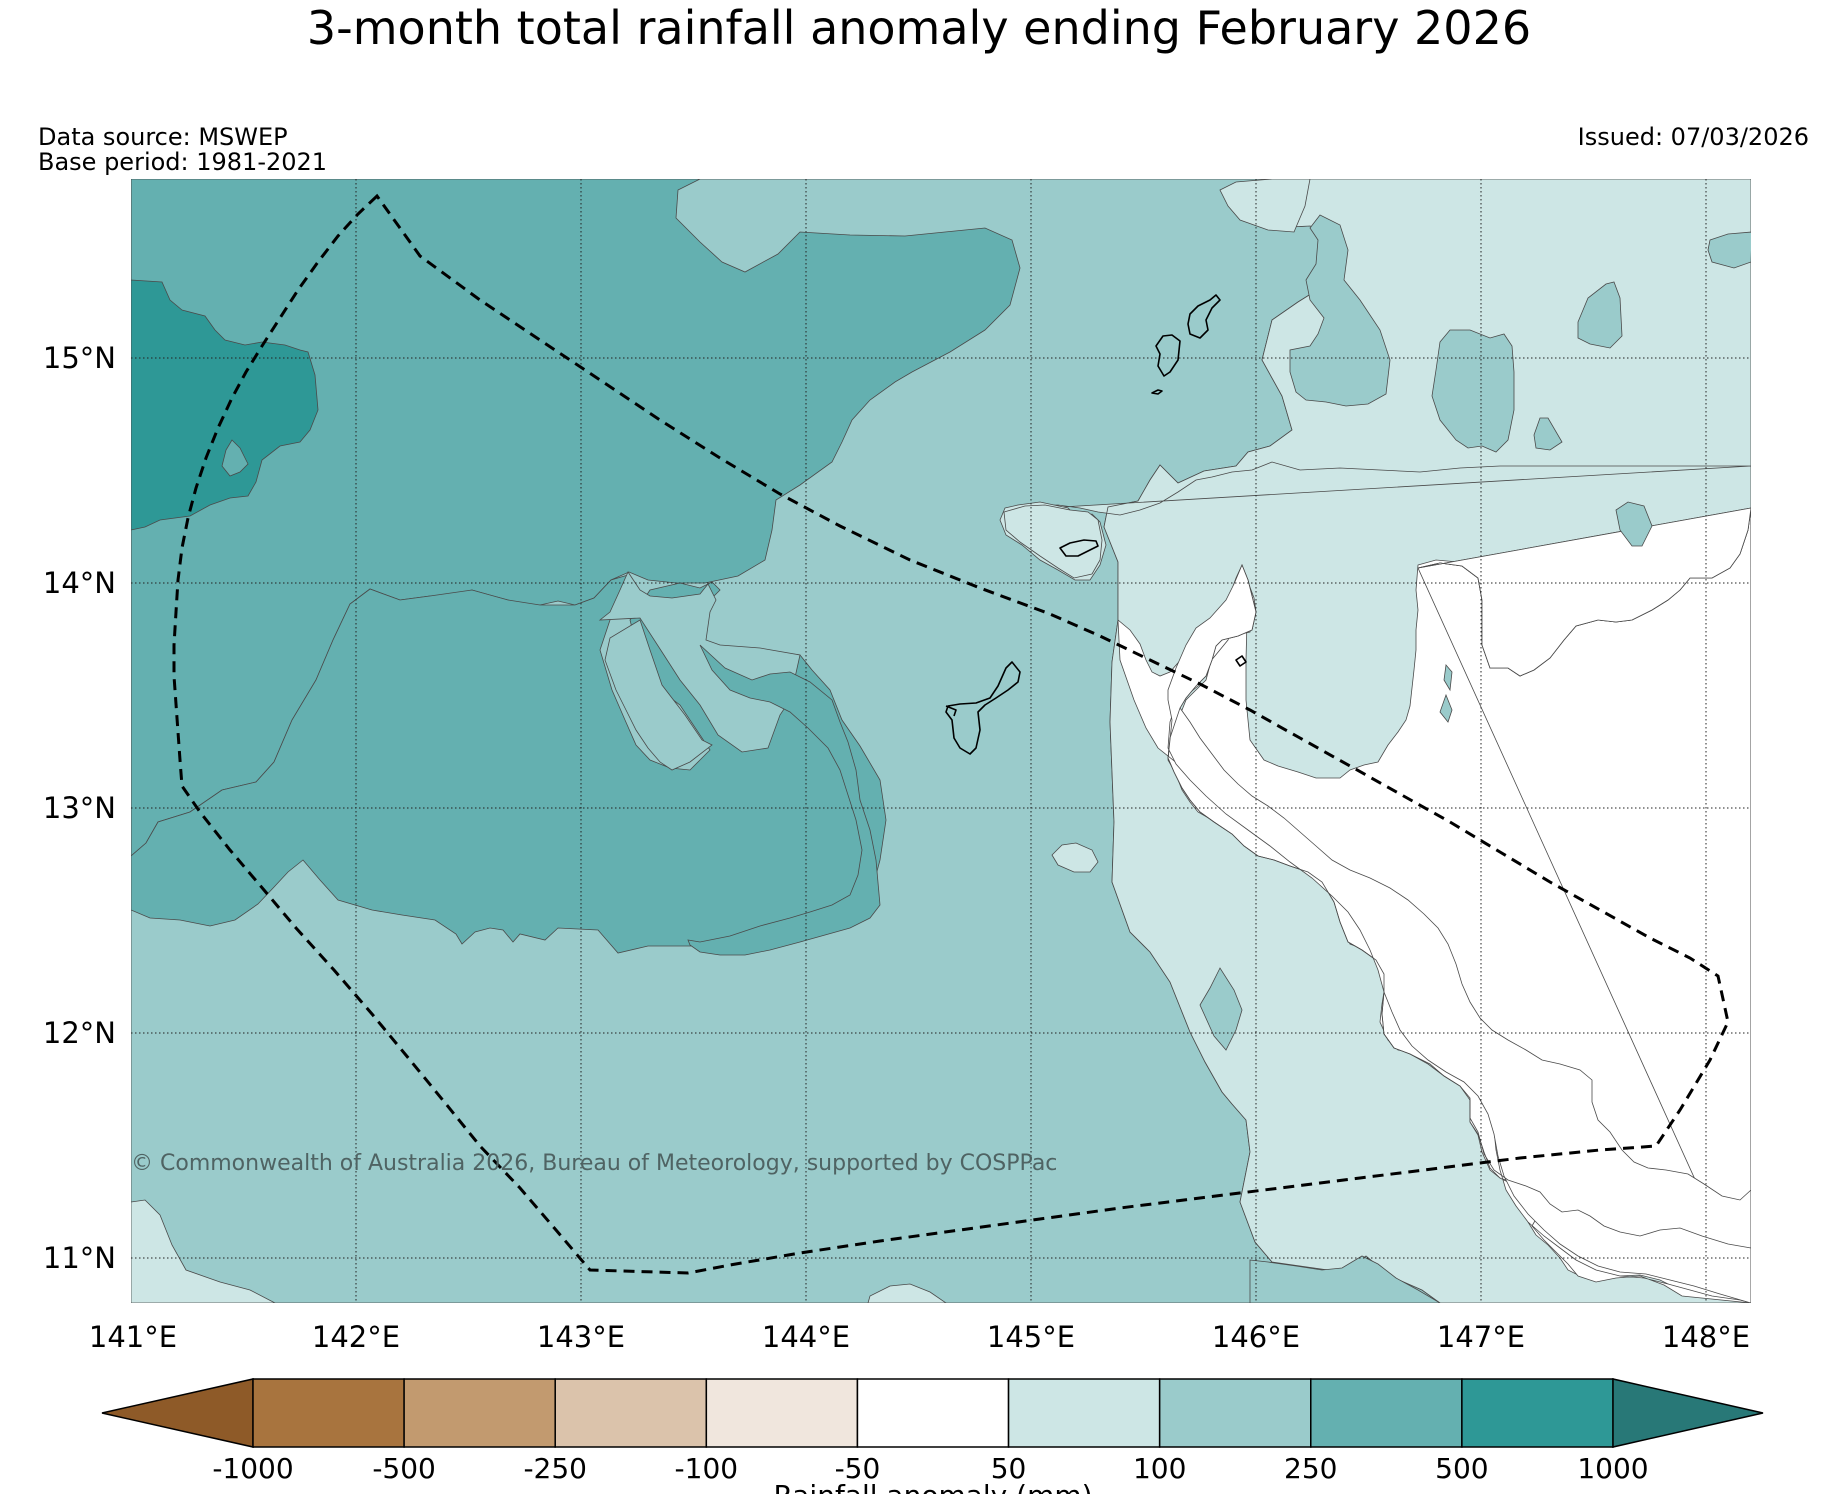 The width and height of the screenshot is (1839, 1494). I want to click on anomaly-patch-100-250-g, so click(1221, 1009).